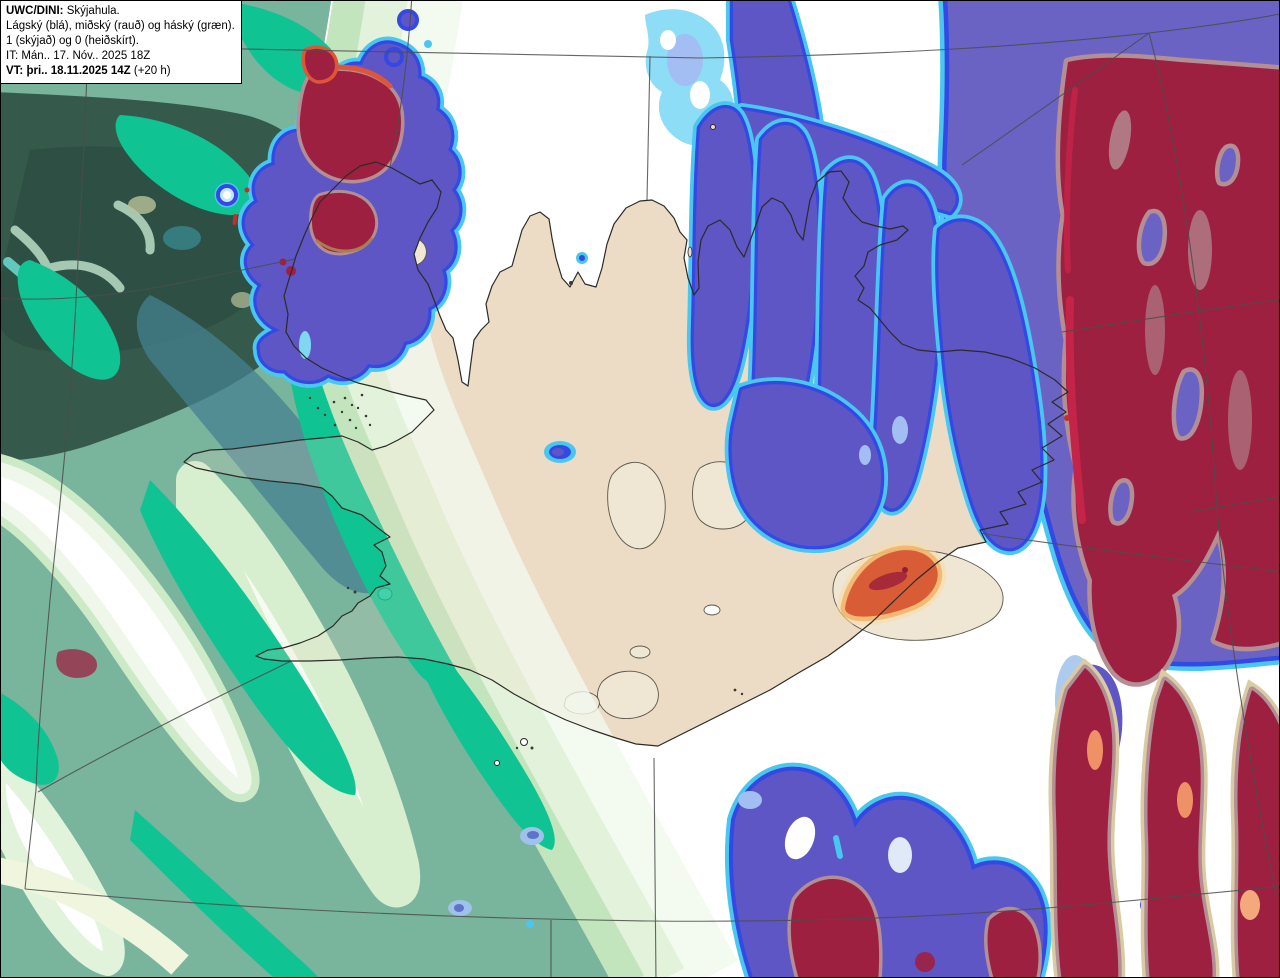 The width and height of the screenshot is (1280, 978). I want to click on parameter-name: Skýjahula., so click(91, 11).